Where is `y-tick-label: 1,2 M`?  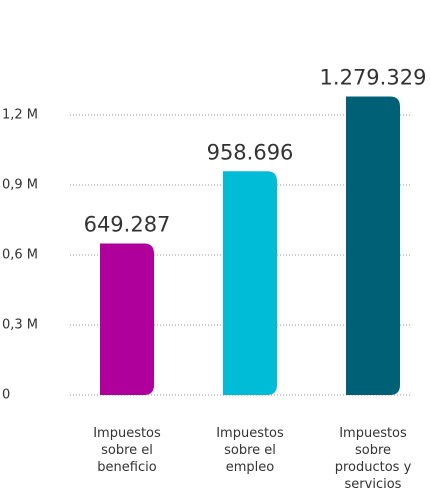 y-tick-label: 1,2 M is located at coordinates (20, 115).